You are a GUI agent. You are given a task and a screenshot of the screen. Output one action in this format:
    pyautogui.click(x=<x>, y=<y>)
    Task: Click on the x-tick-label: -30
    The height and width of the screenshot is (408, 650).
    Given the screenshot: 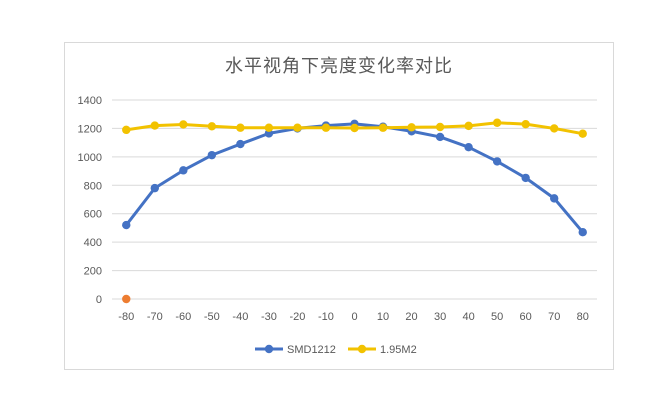 What is the action you would take?
    pyautogui.click(x=269, y=317)
    